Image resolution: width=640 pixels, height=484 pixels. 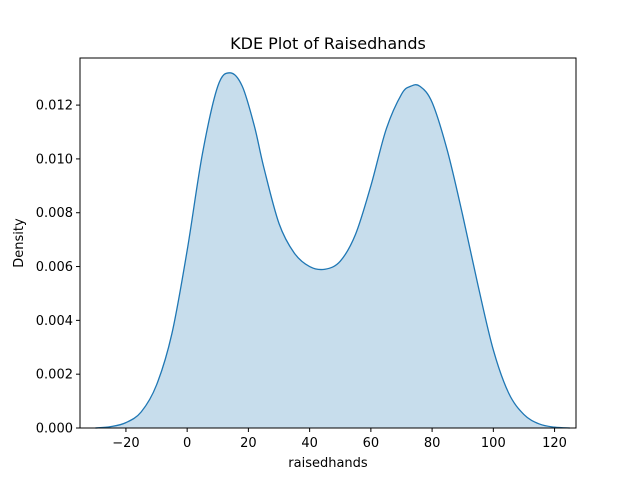 What do you see at coordinates (54, 429) in the screenshot?
I see `y-tick-label: 0.000` at bounding box center [54, 429].